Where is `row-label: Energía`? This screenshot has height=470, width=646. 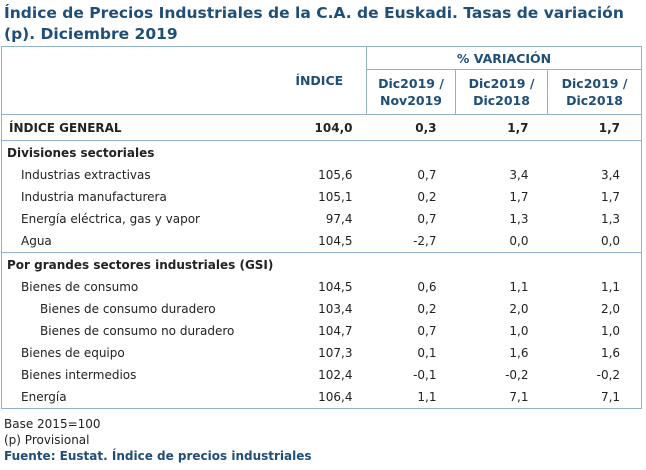
row-label: Energía is located at coordinates (44, 397).